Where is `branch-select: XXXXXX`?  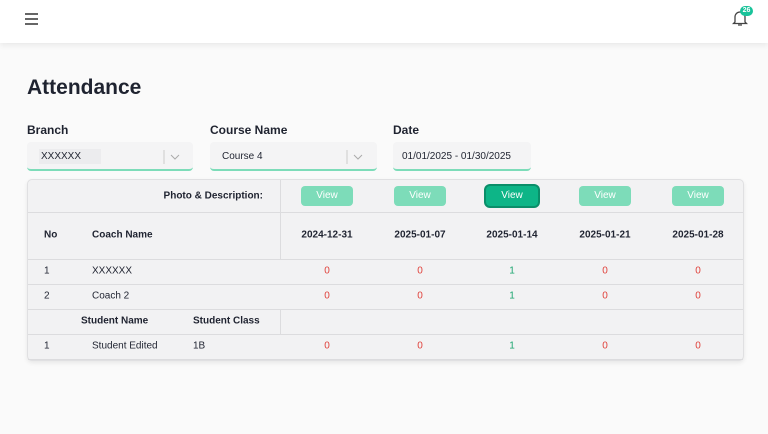
branch-select: XXXXXX is located at coordinates (110, 156).